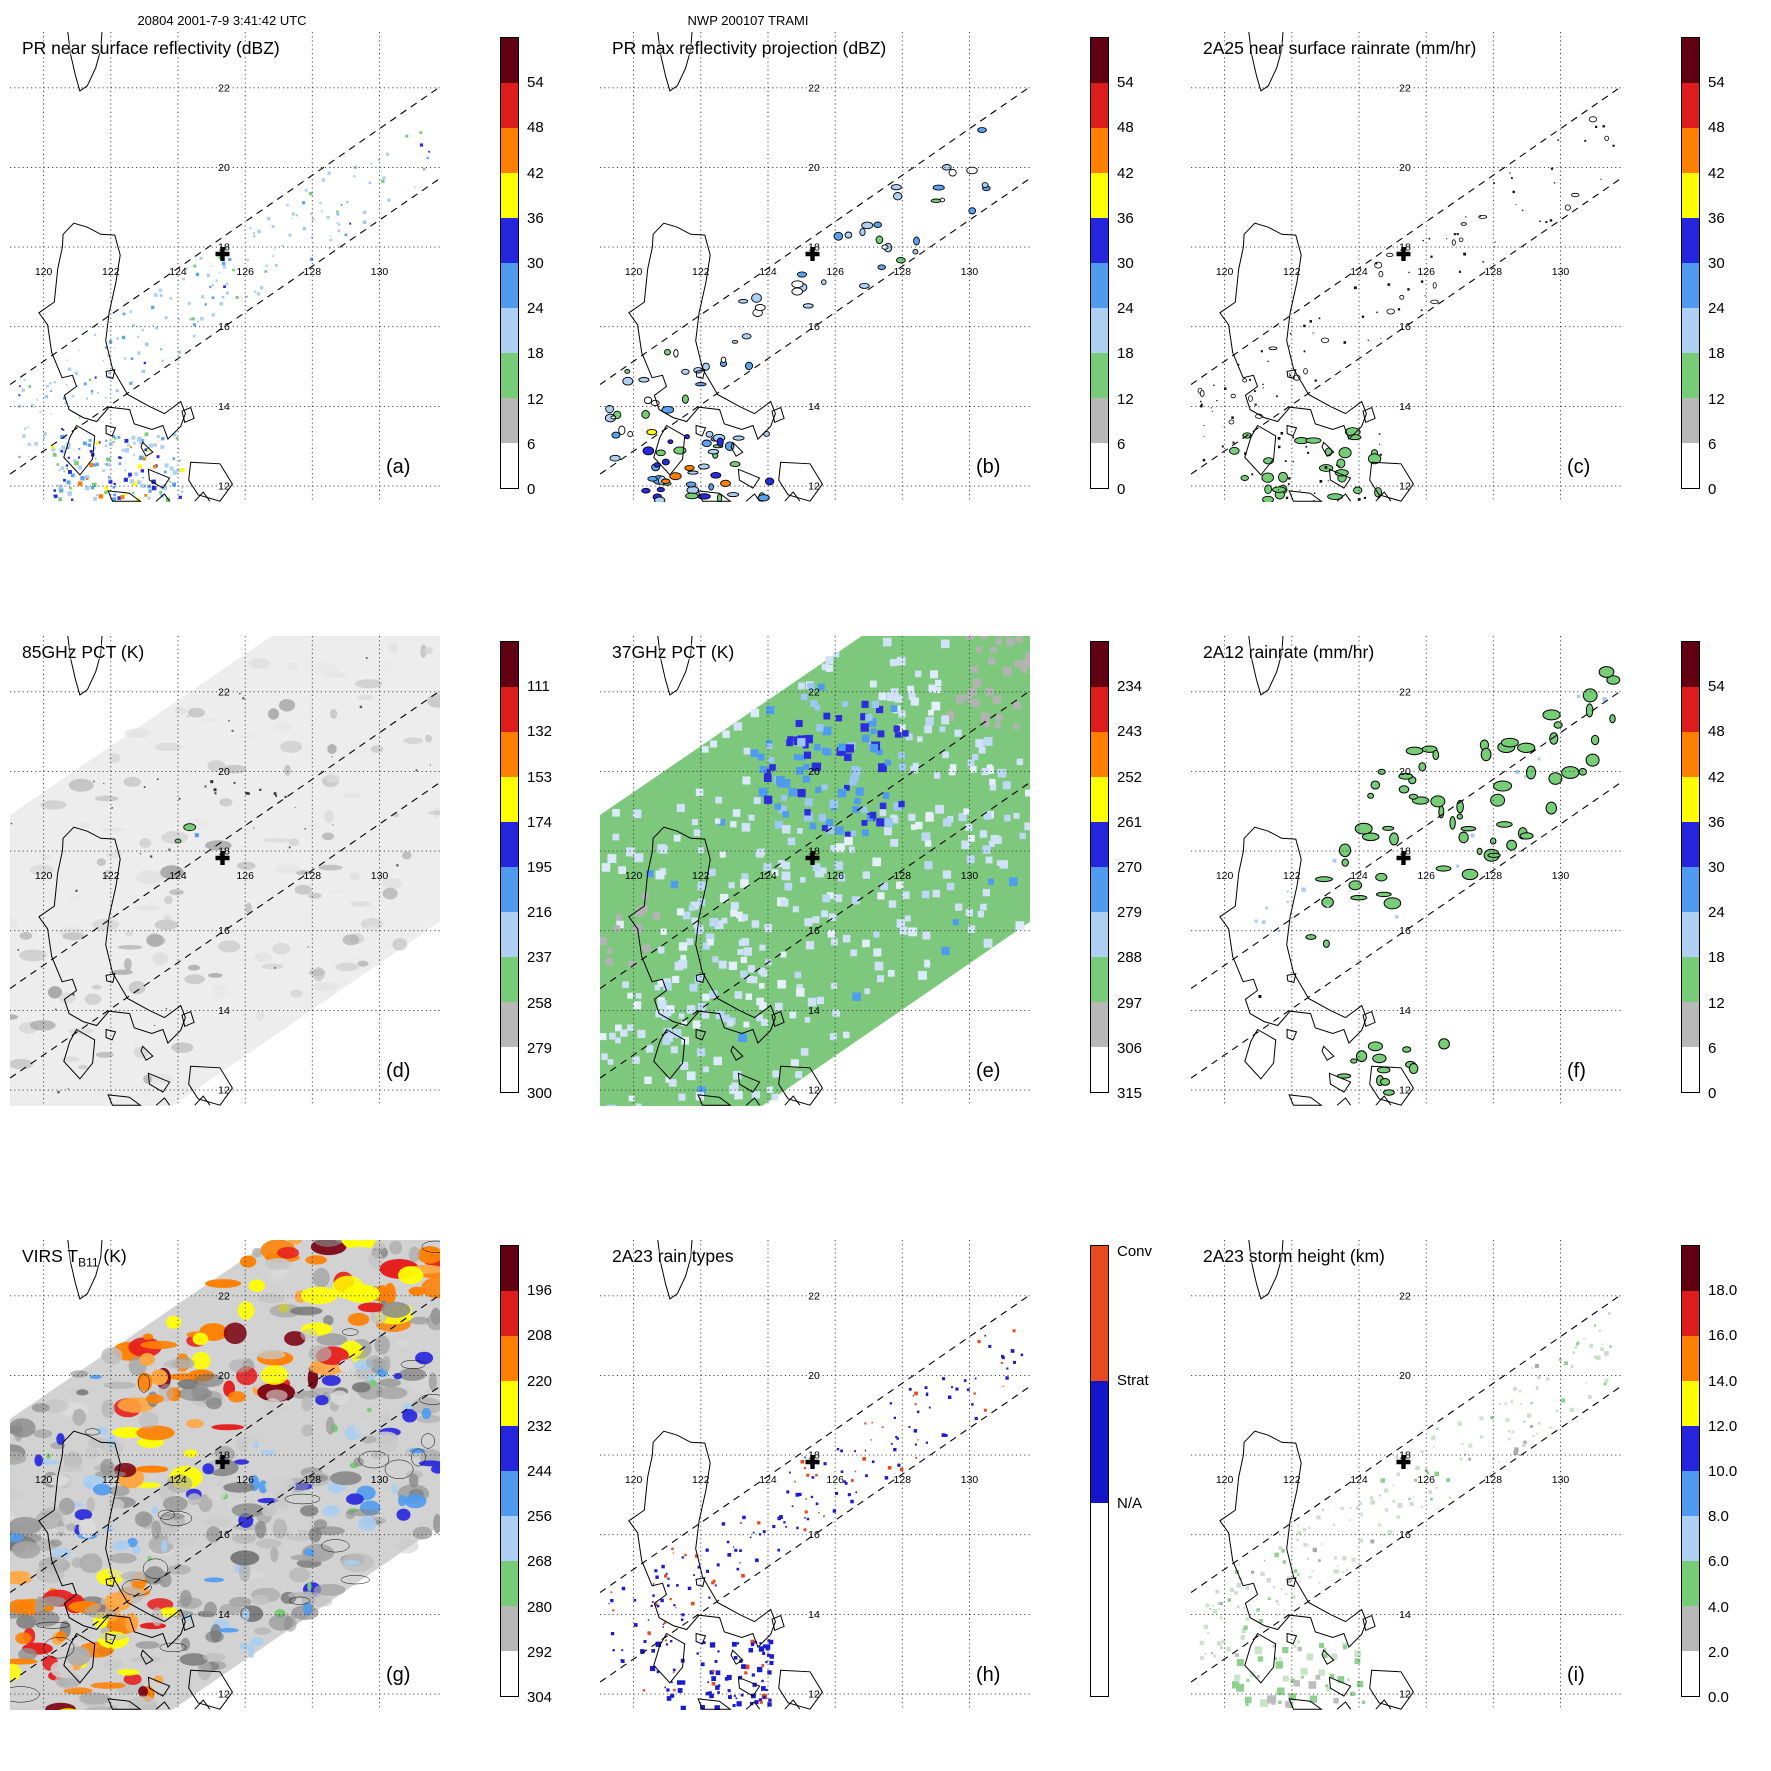  Describe the element at coordinates (1340, 48) in the screenshot. I see `panel-title: 2A25 near surface rainrate (mm/hr)` at that location.